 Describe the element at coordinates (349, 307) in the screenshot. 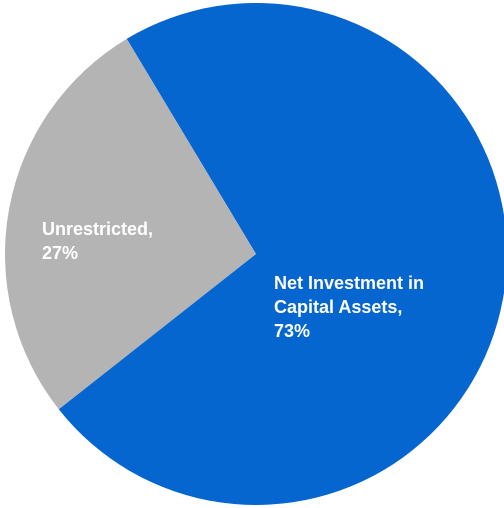

I see `pie-slice-label-net-investment-in-capital-assets: Net Investment in Capital Assets, 73%` at that location.